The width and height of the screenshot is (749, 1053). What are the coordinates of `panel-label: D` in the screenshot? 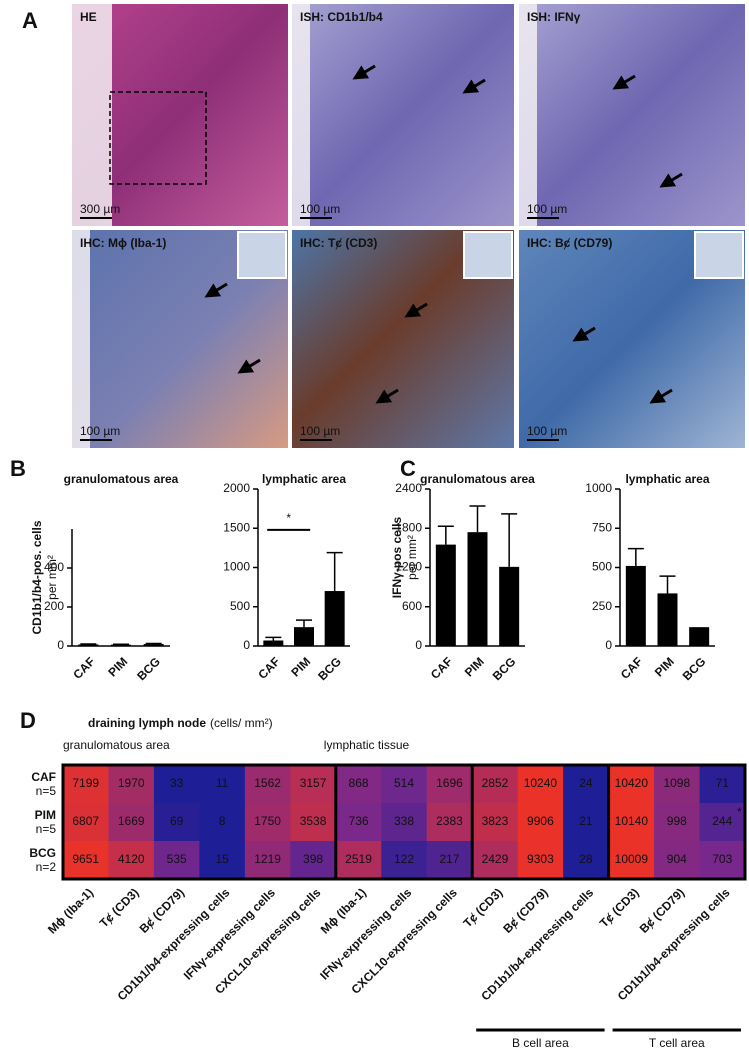 It's located at (28, 720).